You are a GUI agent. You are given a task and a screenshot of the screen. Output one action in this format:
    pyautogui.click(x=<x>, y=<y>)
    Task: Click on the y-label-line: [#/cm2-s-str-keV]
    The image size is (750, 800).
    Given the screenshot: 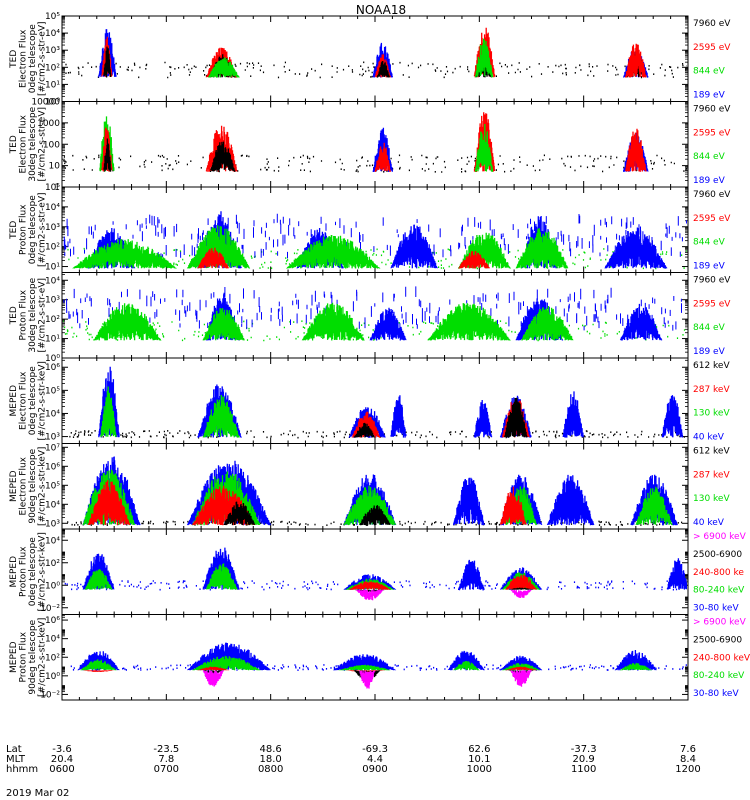 What is the action you would take?
    pyautogui.click(x=42, y=400)
    